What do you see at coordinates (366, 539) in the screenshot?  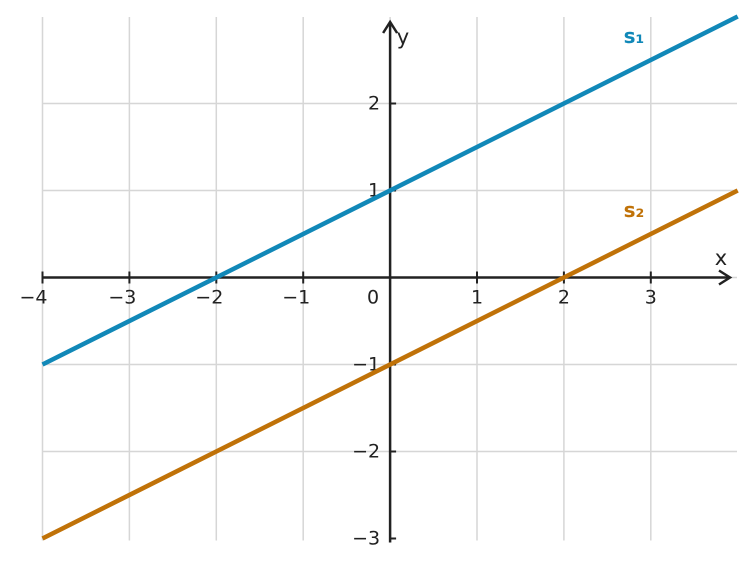 I see `y-tick-label: −3` at bounding box center [366, 539].